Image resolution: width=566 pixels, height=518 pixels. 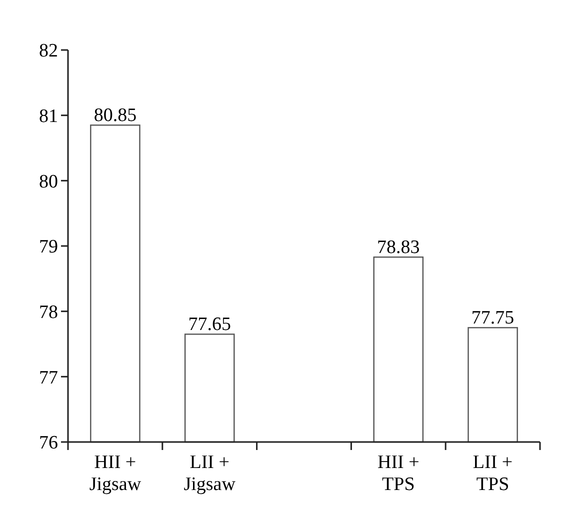 What do you see at coordinates (115, 115) in the screenshot?
I see `data-label: 80.85` at bounding box center [115, 115].